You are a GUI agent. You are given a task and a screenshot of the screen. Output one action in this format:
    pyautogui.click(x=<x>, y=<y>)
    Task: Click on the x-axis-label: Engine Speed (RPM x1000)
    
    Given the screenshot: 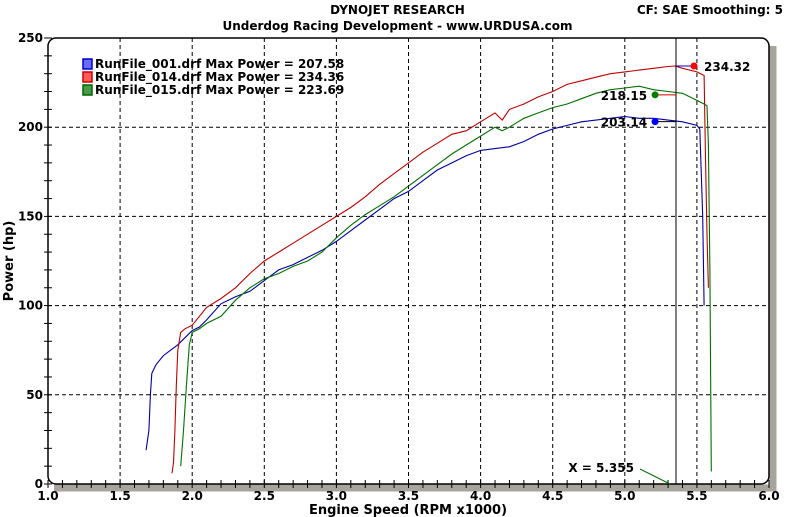 What is the action you would take?
    pyautogui.click(x=408, y=510)
    